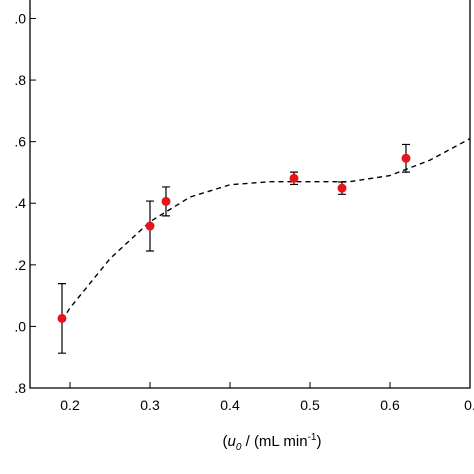 This screenshot has width=474, height=474. I want to click on x-axis-label: (u0 / (mL min-1), so click(272, 442).